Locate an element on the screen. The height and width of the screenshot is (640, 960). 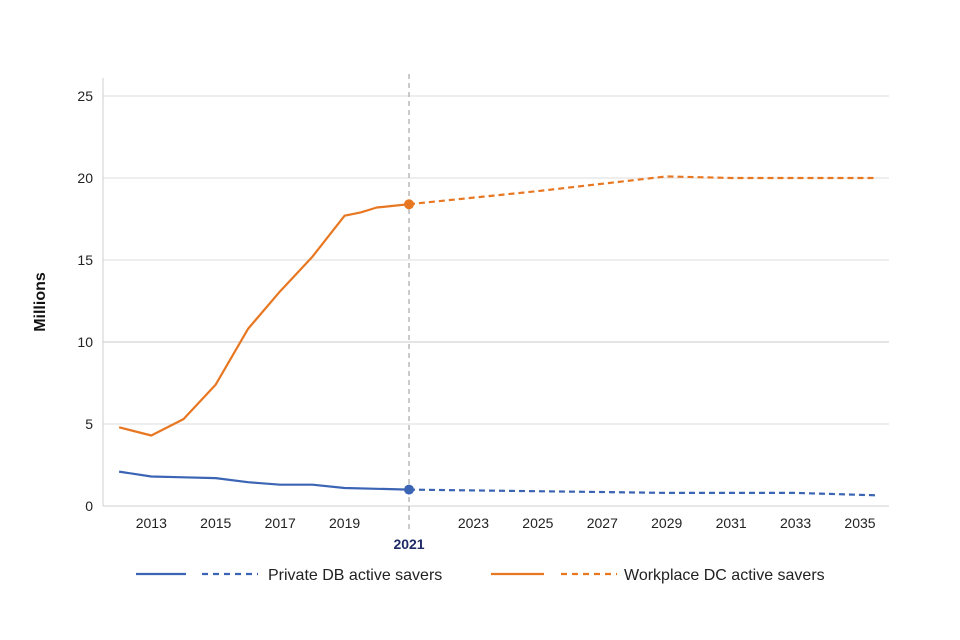
y-tick-label: 15 is located at coordinates (85, 260).